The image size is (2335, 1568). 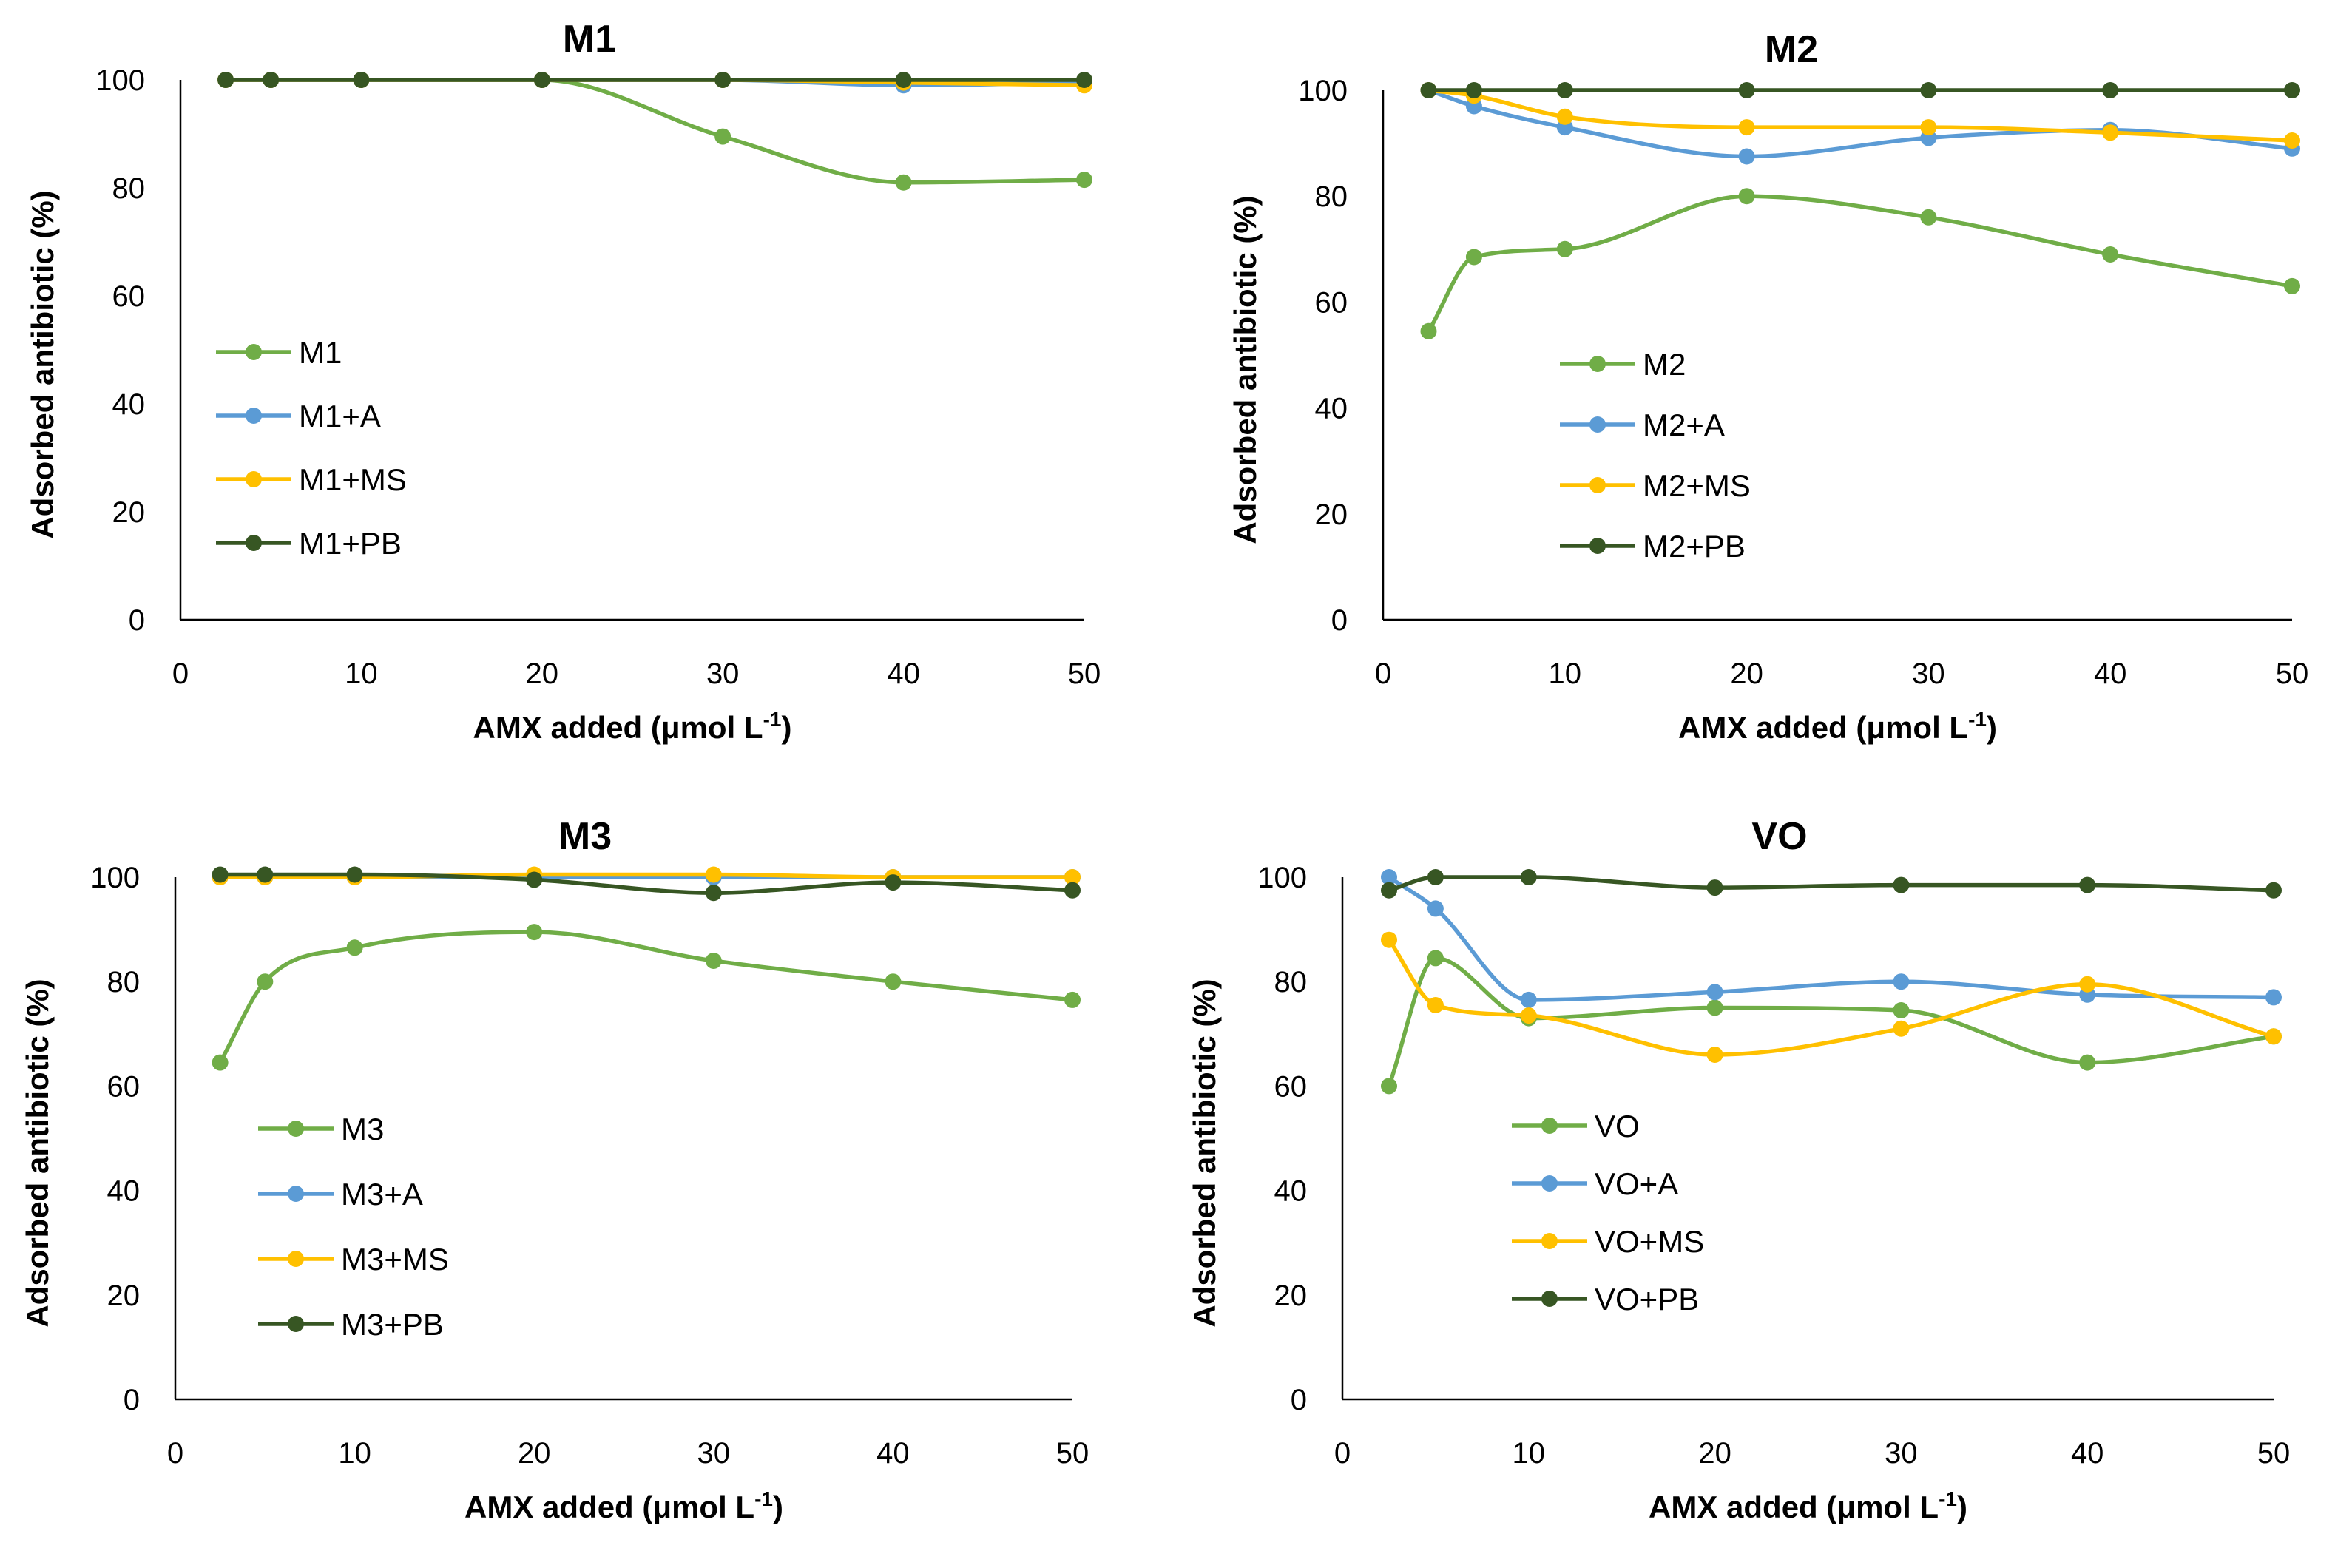 What do you see at coordinates (1860, 90) in the screenshot?
I see `series-m2-pb` at bounding box center [1860, 90].